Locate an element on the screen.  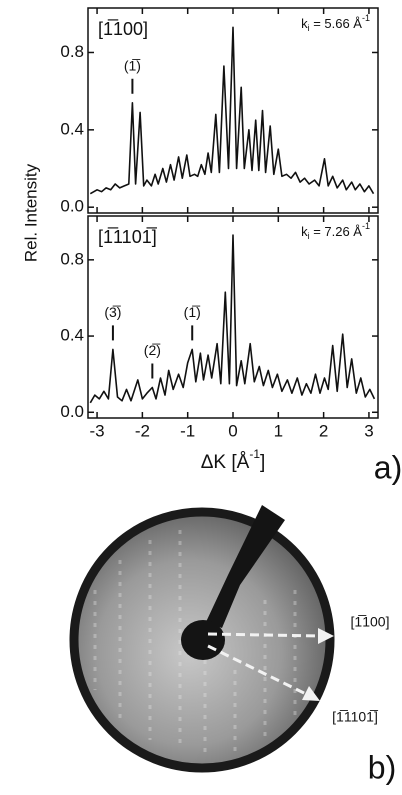
x-label-main: ΔK [Å is located at coordinates (225, 462).